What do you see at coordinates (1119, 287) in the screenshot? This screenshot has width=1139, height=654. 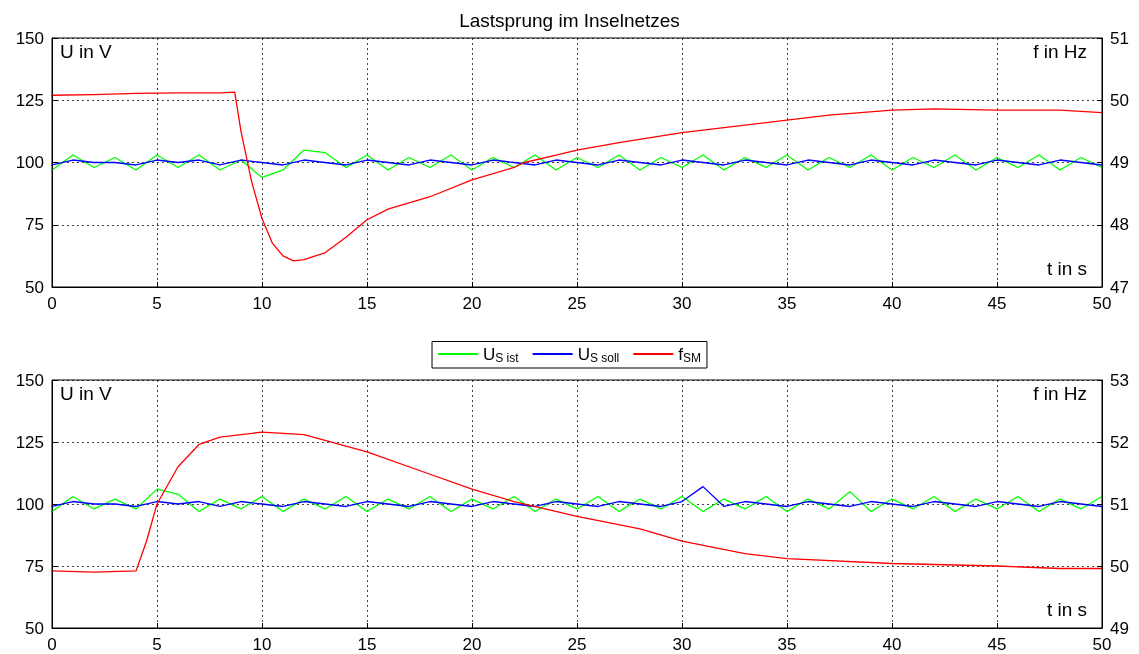 I see `y2-tick-label: 47` at bounding box center [1119, 287].